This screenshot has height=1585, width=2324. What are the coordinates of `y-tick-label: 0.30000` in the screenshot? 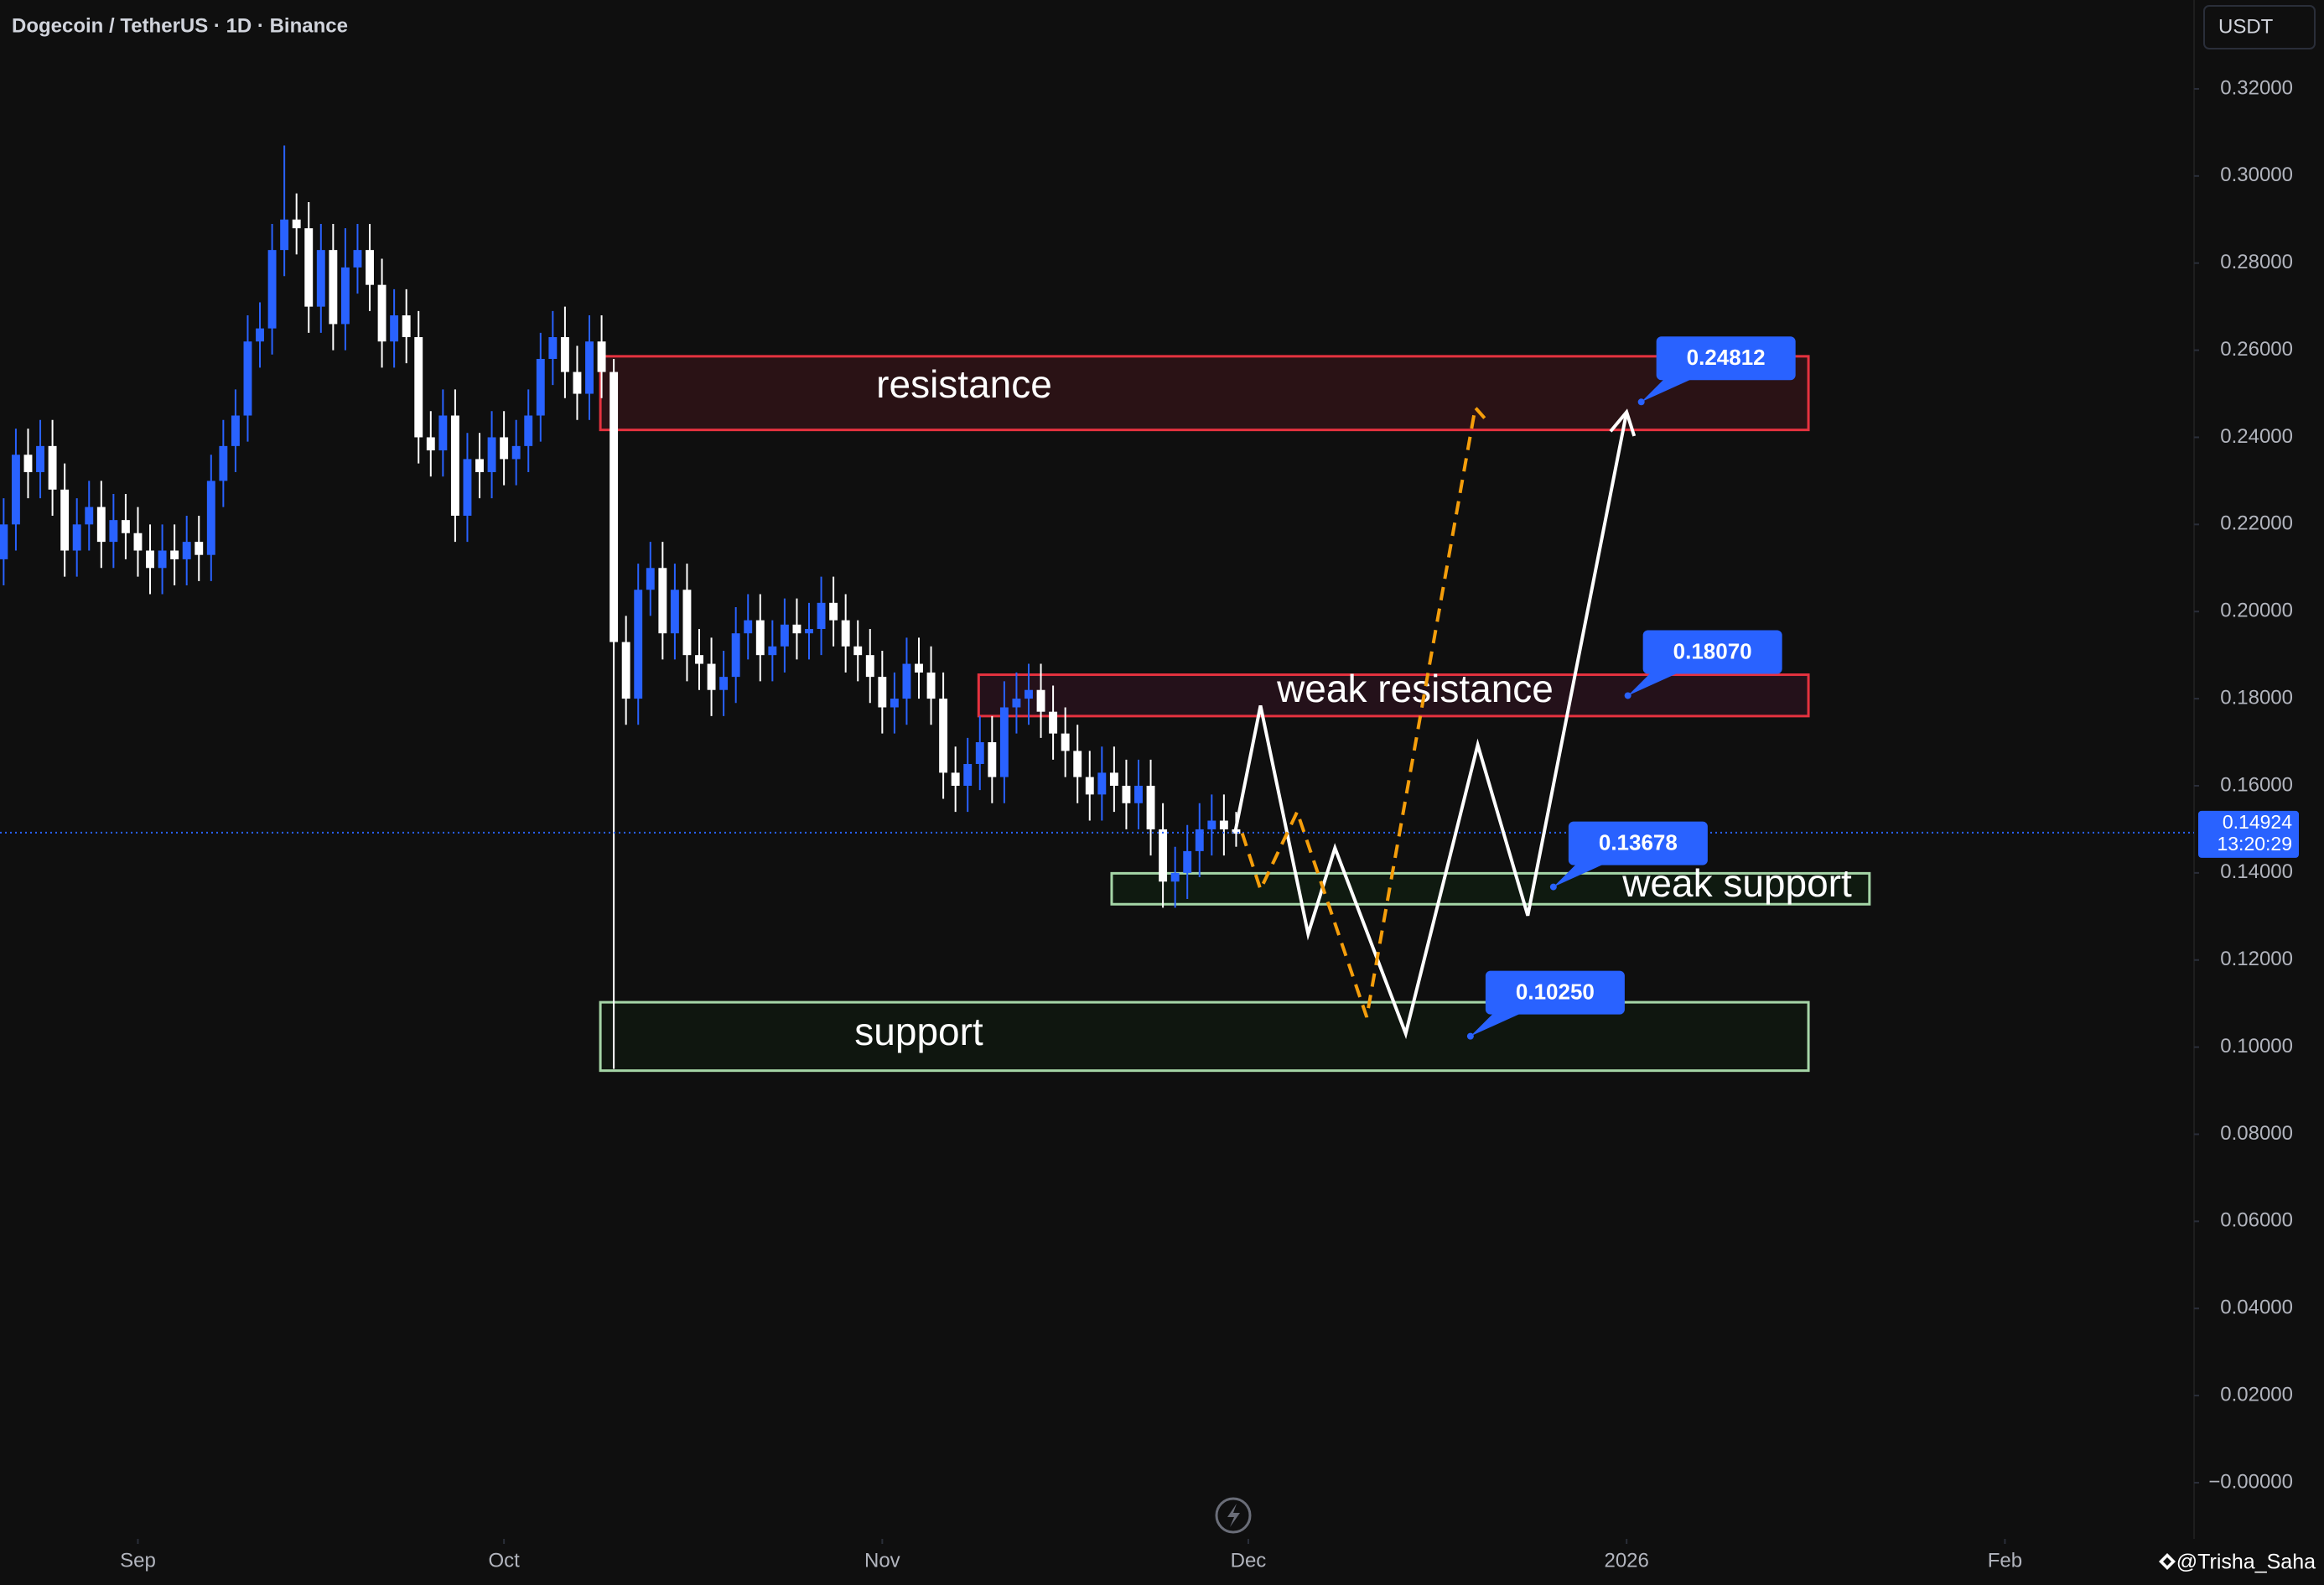 It's located at (2256, 175).